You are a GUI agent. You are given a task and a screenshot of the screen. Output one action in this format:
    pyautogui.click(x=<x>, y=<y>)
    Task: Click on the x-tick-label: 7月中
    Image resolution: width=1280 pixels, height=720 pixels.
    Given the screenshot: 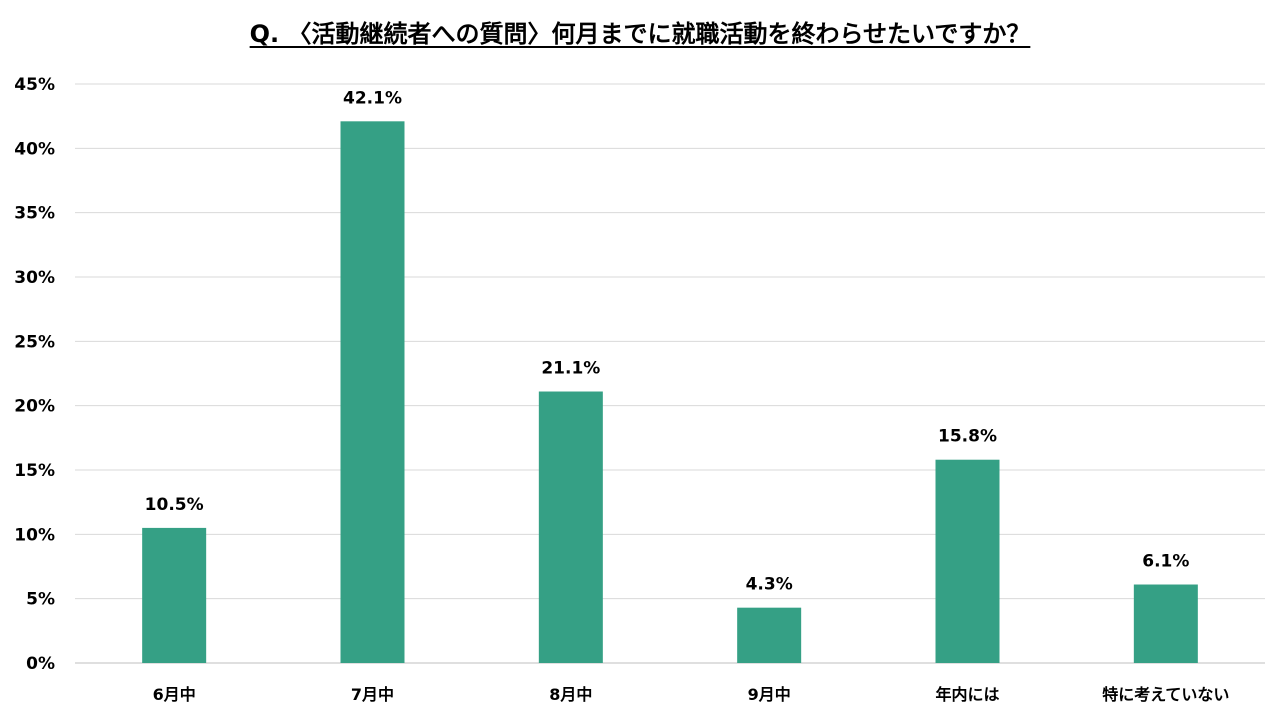 What is the action you would take?
    pyautogui.click(x=372, y=694)
    